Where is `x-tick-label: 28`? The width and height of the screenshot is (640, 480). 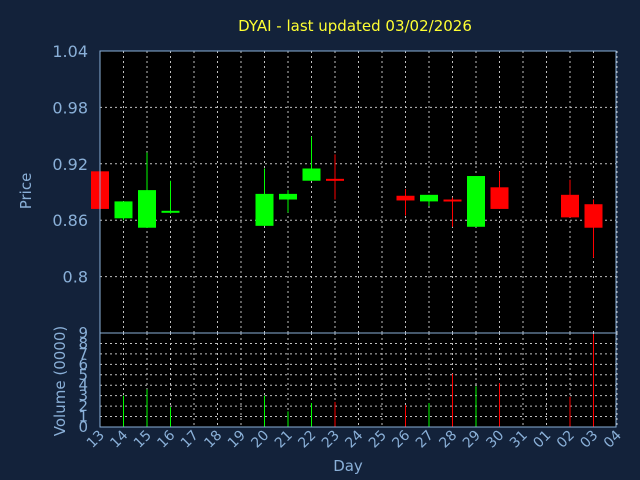 x-tick-label: 28 is located at coordinates (448, 440).